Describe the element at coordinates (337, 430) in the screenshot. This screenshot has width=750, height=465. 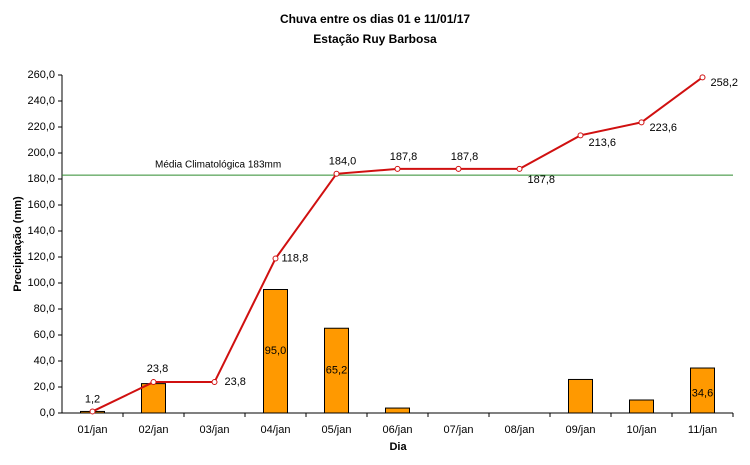
I see `x-tick-label: 05/jan` at that location.